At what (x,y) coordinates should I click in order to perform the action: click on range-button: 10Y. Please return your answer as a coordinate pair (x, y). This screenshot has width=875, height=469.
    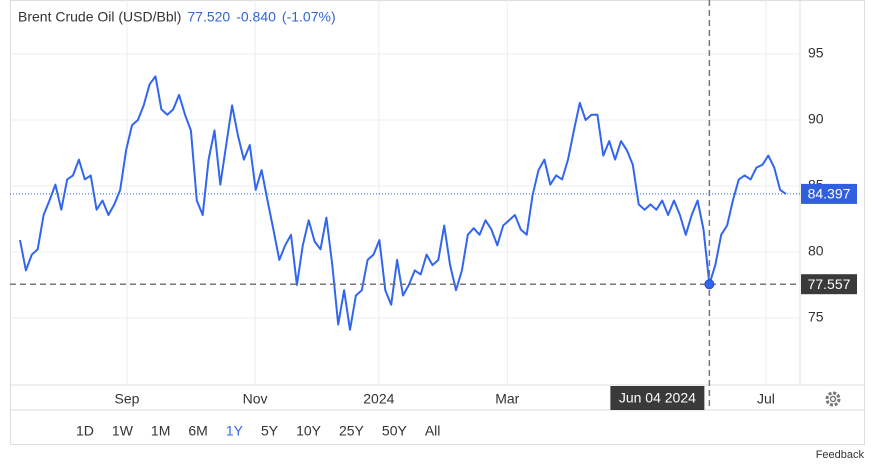
    Looking at the image, I should click on (309, 431).